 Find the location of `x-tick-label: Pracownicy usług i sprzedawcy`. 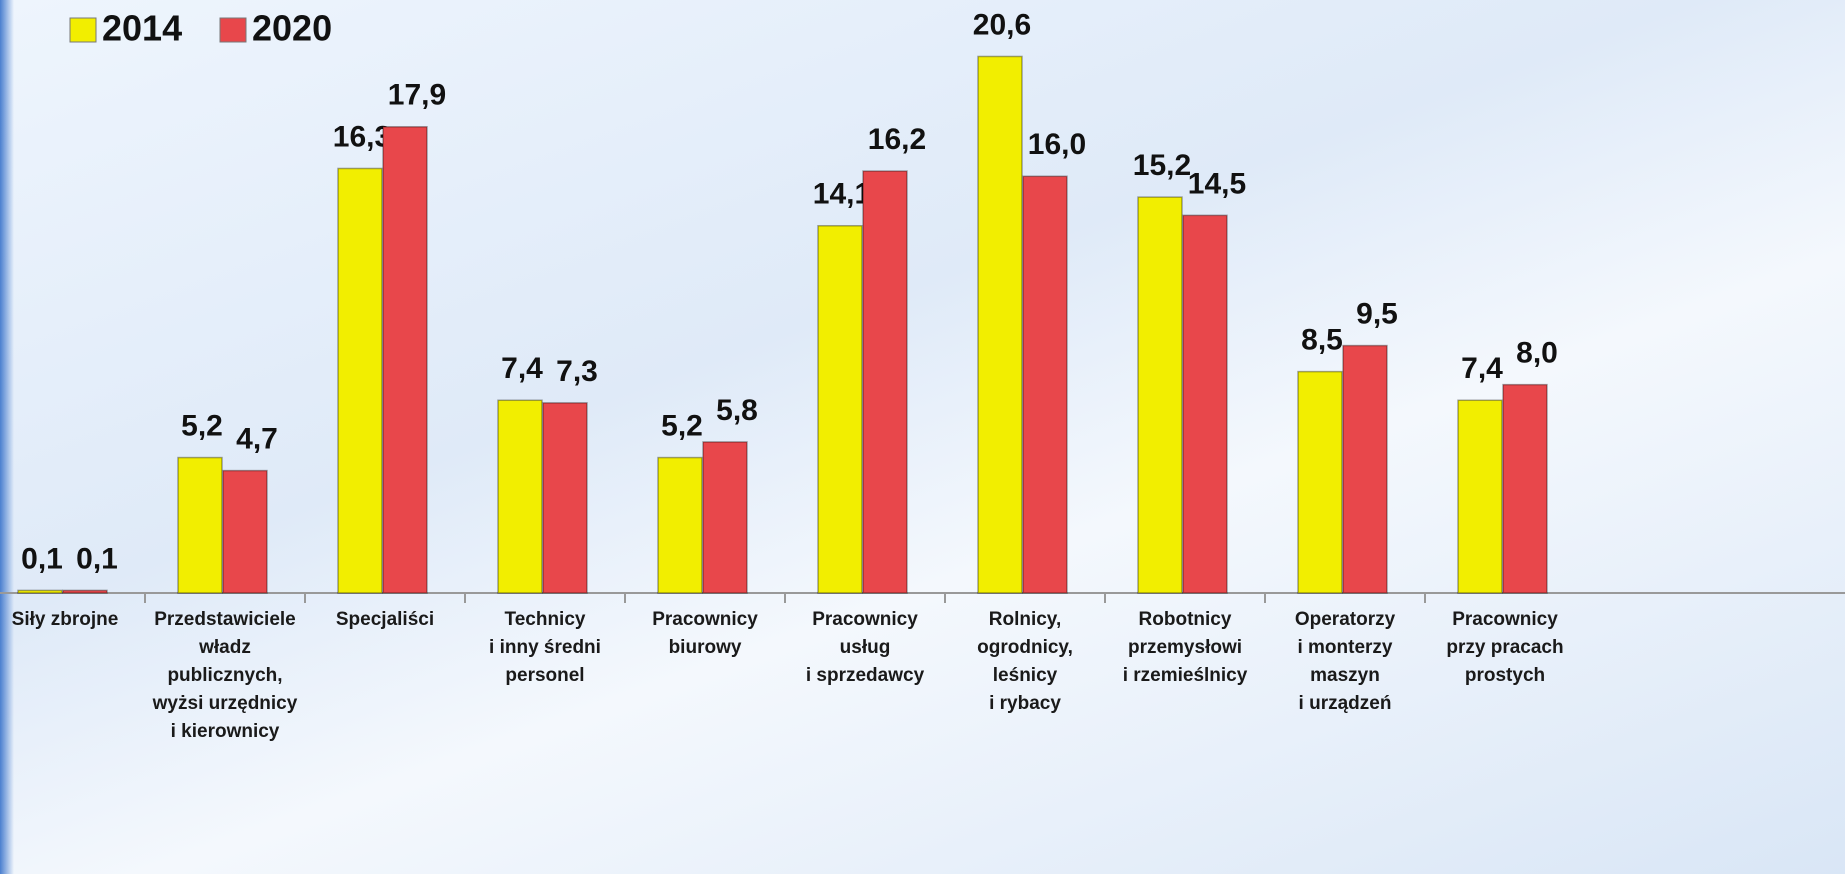

x-tick-label: Pracownicy usług i sprzedawcy is located at coordinates (865, 647).